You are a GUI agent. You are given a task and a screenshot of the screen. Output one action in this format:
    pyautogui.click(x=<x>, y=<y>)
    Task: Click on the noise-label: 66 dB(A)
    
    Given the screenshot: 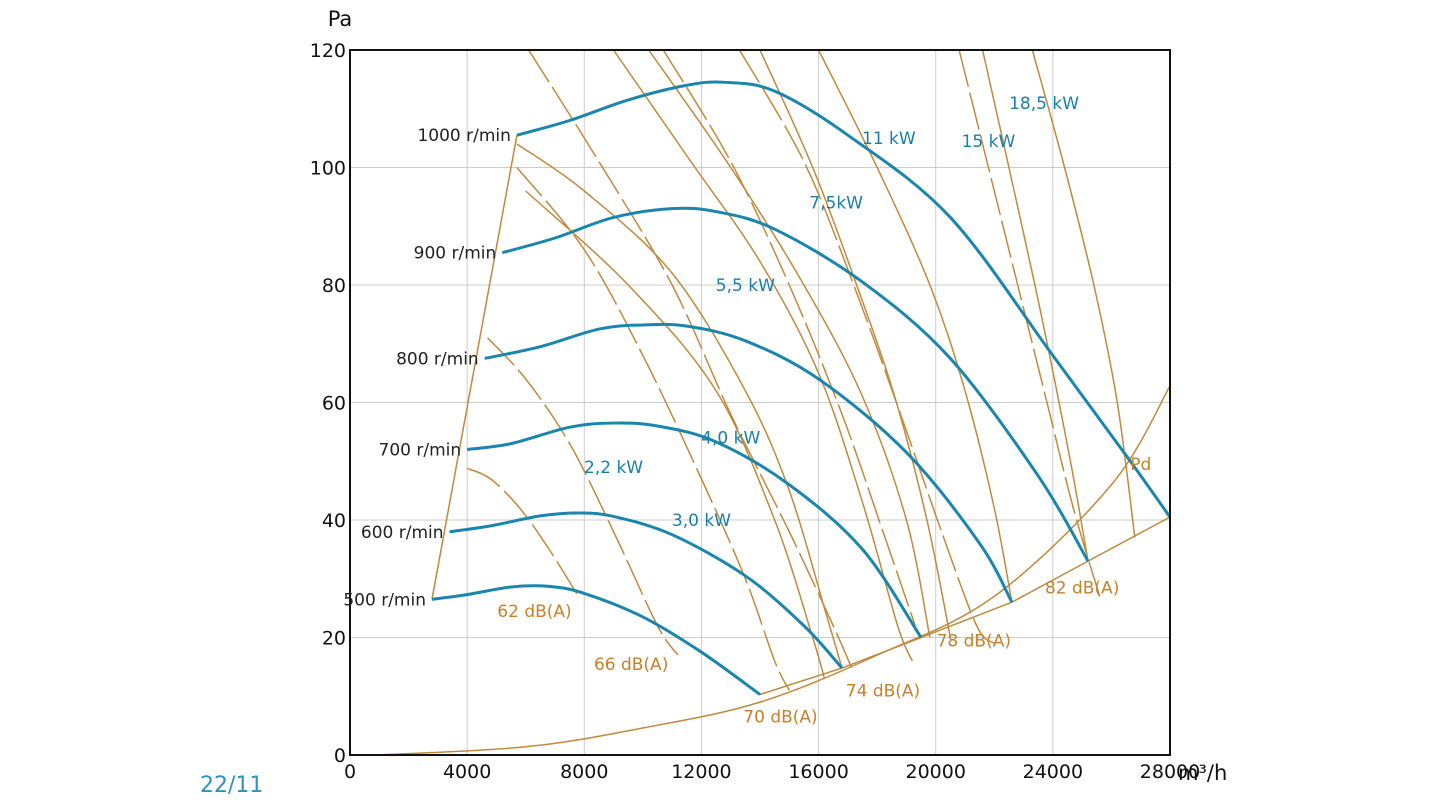 What is the action you would take?
    pyautogui.click(x=631, y=665)
    